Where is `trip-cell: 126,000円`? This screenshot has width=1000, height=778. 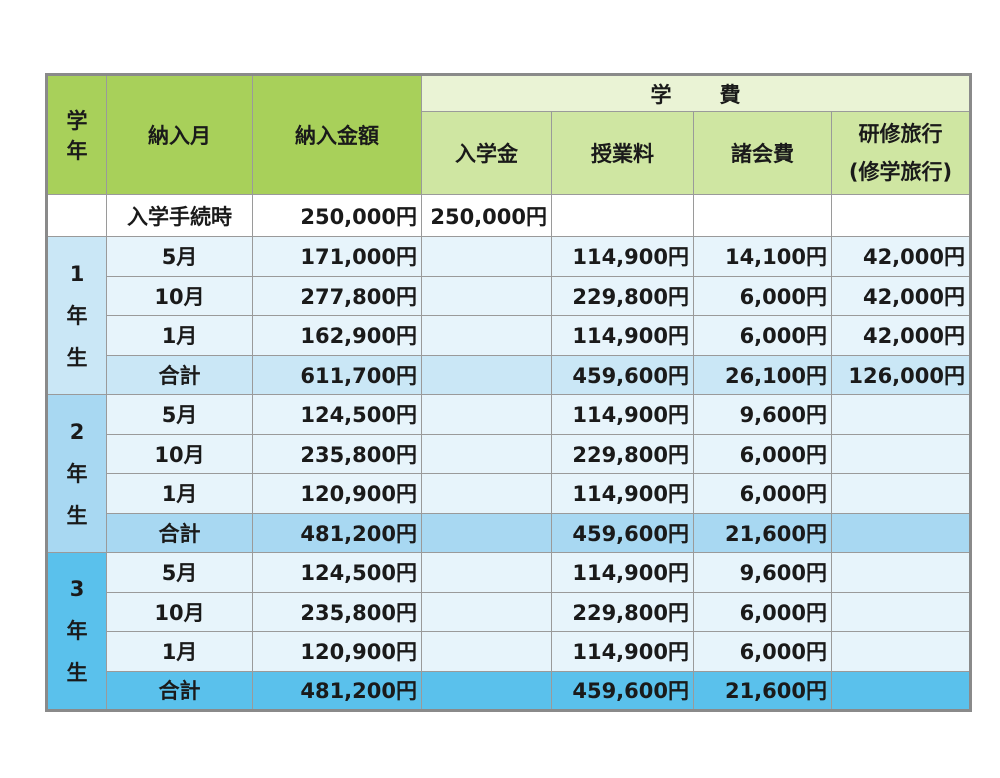 trip-cell: 126,000円 is located at coordinates (901, 374).